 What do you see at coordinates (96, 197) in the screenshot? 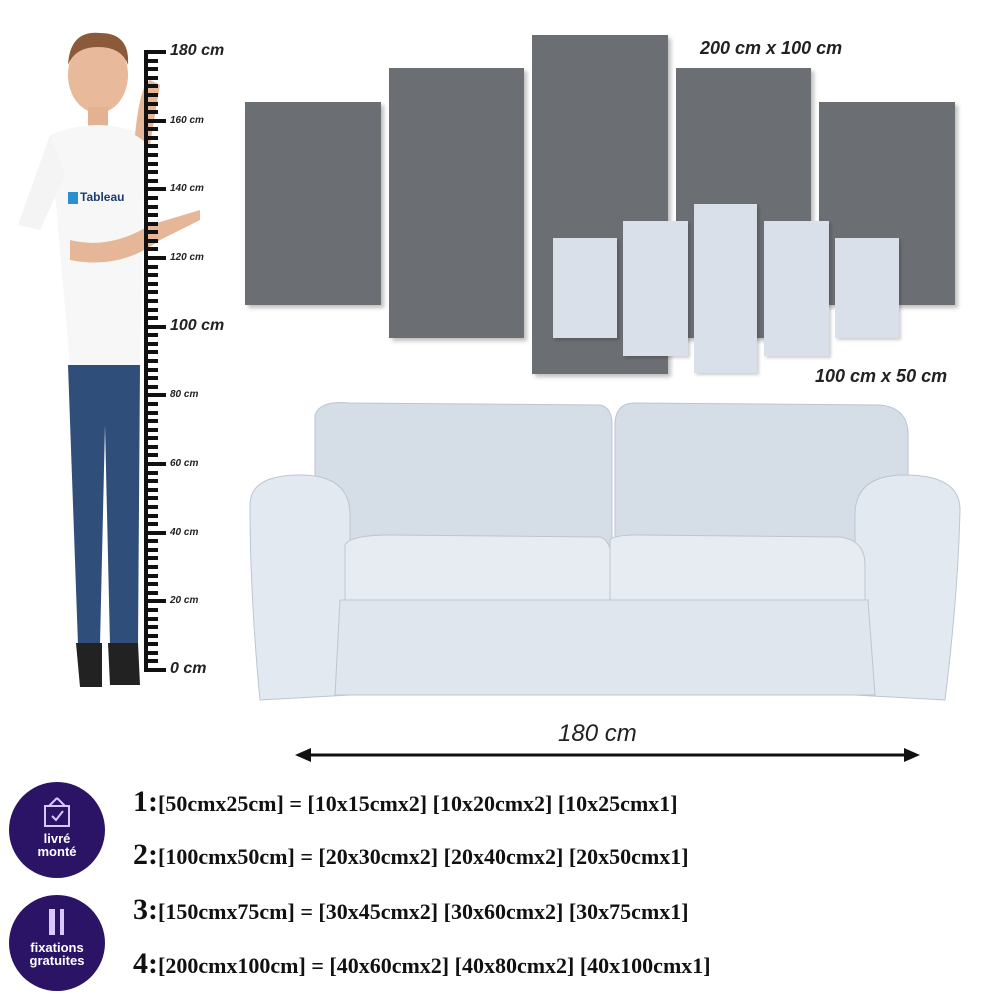
I see `shirt-logo: Tableau` at bounding box center [96, 197].